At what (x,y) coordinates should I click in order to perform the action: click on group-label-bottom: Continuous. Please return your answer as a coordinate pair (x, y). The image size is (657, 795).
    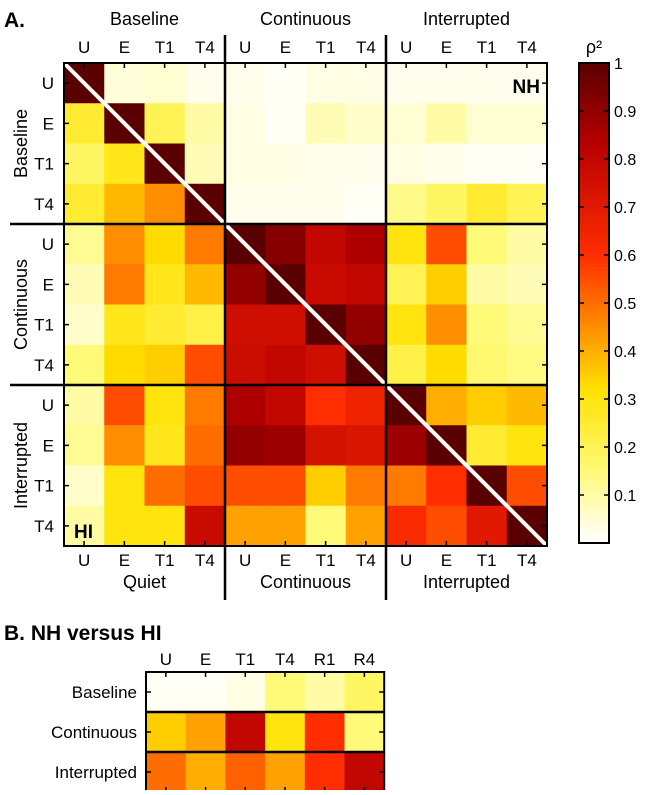
    Looking at the image, I should click on (305, 582).